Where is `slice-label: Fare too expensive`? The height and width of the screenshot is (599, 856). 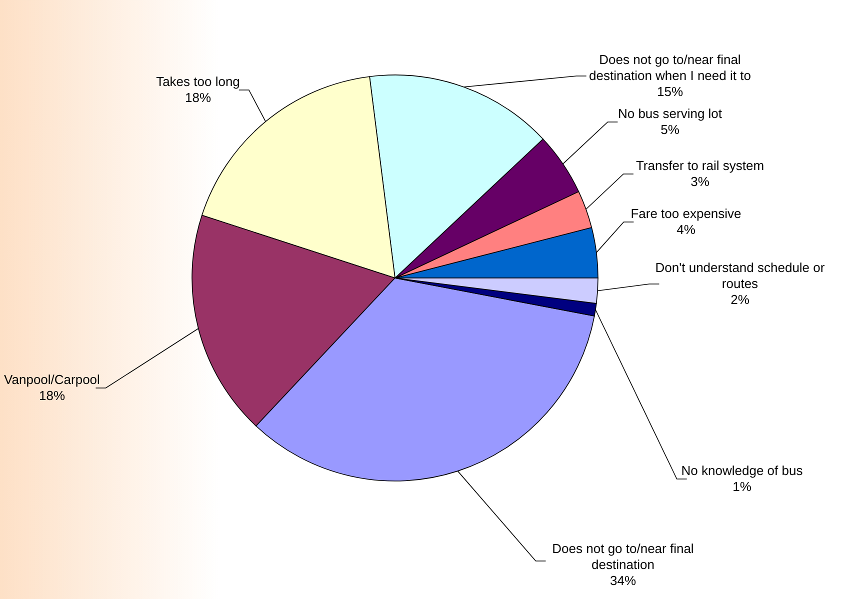 slice-label: Fare too expensive is located at coordinates (686, 213).